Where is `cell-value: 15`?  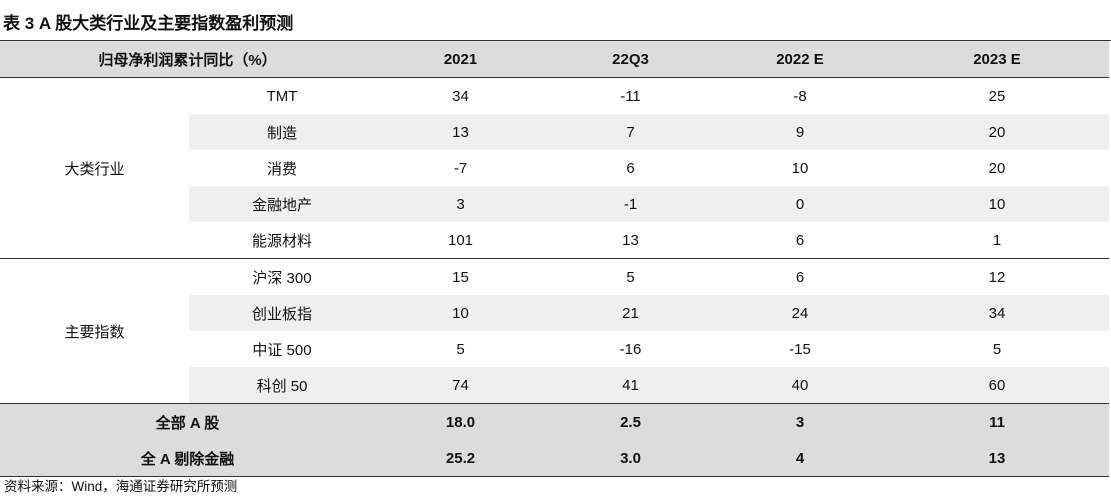
cell-value: 15 is located at coordinates (460, 277).